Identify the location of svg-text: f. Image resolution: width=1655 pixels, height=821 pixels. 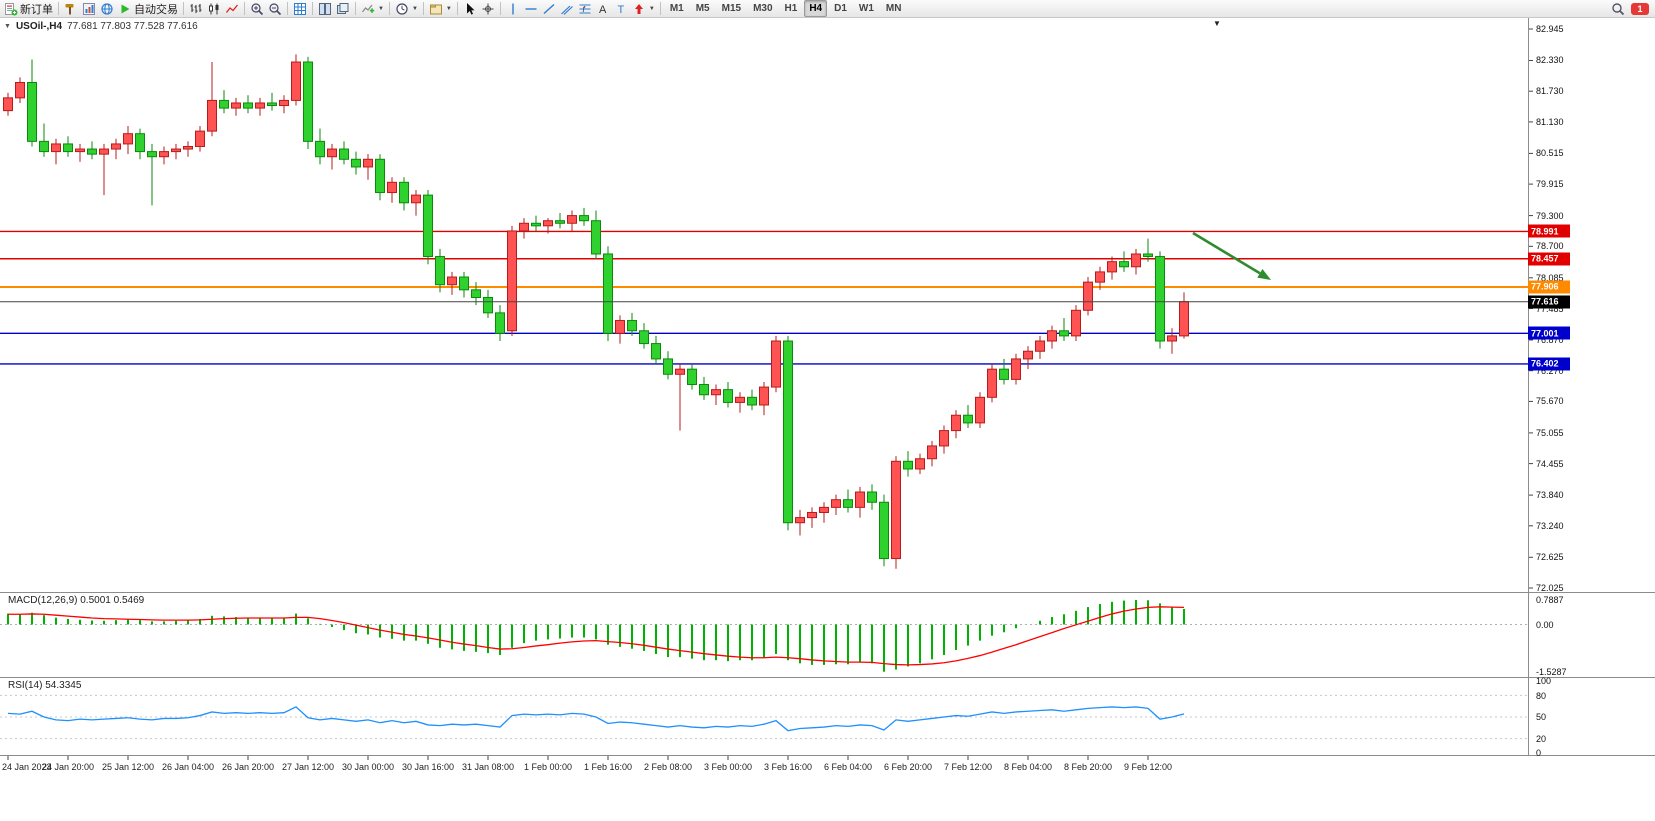
(583, 9).